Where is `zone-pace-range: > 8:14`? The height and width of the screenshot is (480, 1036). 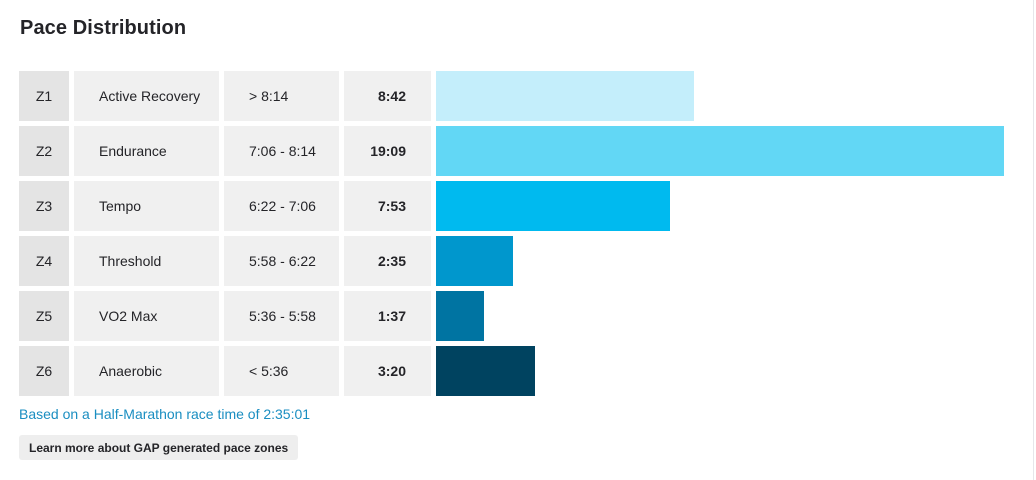
zone-pace-range: > 8:14 is located at coordinates (281, 96).